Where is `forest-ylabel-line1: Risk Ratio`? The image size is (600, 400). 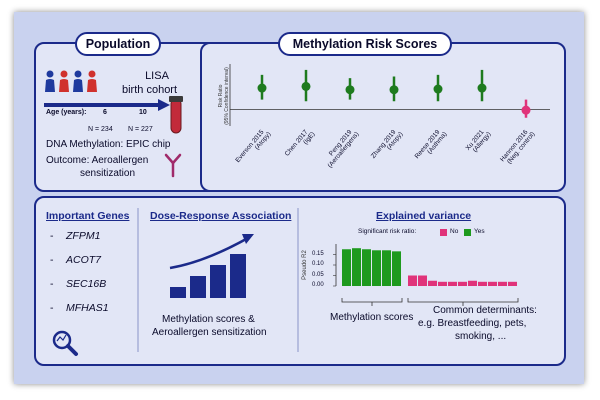 forest-ylabel-line1: Risk Ratio is located at coordinates (221, 95).